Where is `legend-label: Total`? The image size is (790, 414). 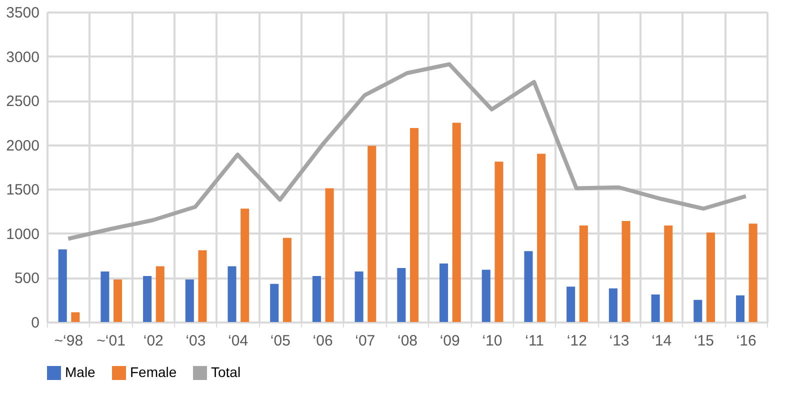 legend-label: Total is located at coordinates (226, 372).